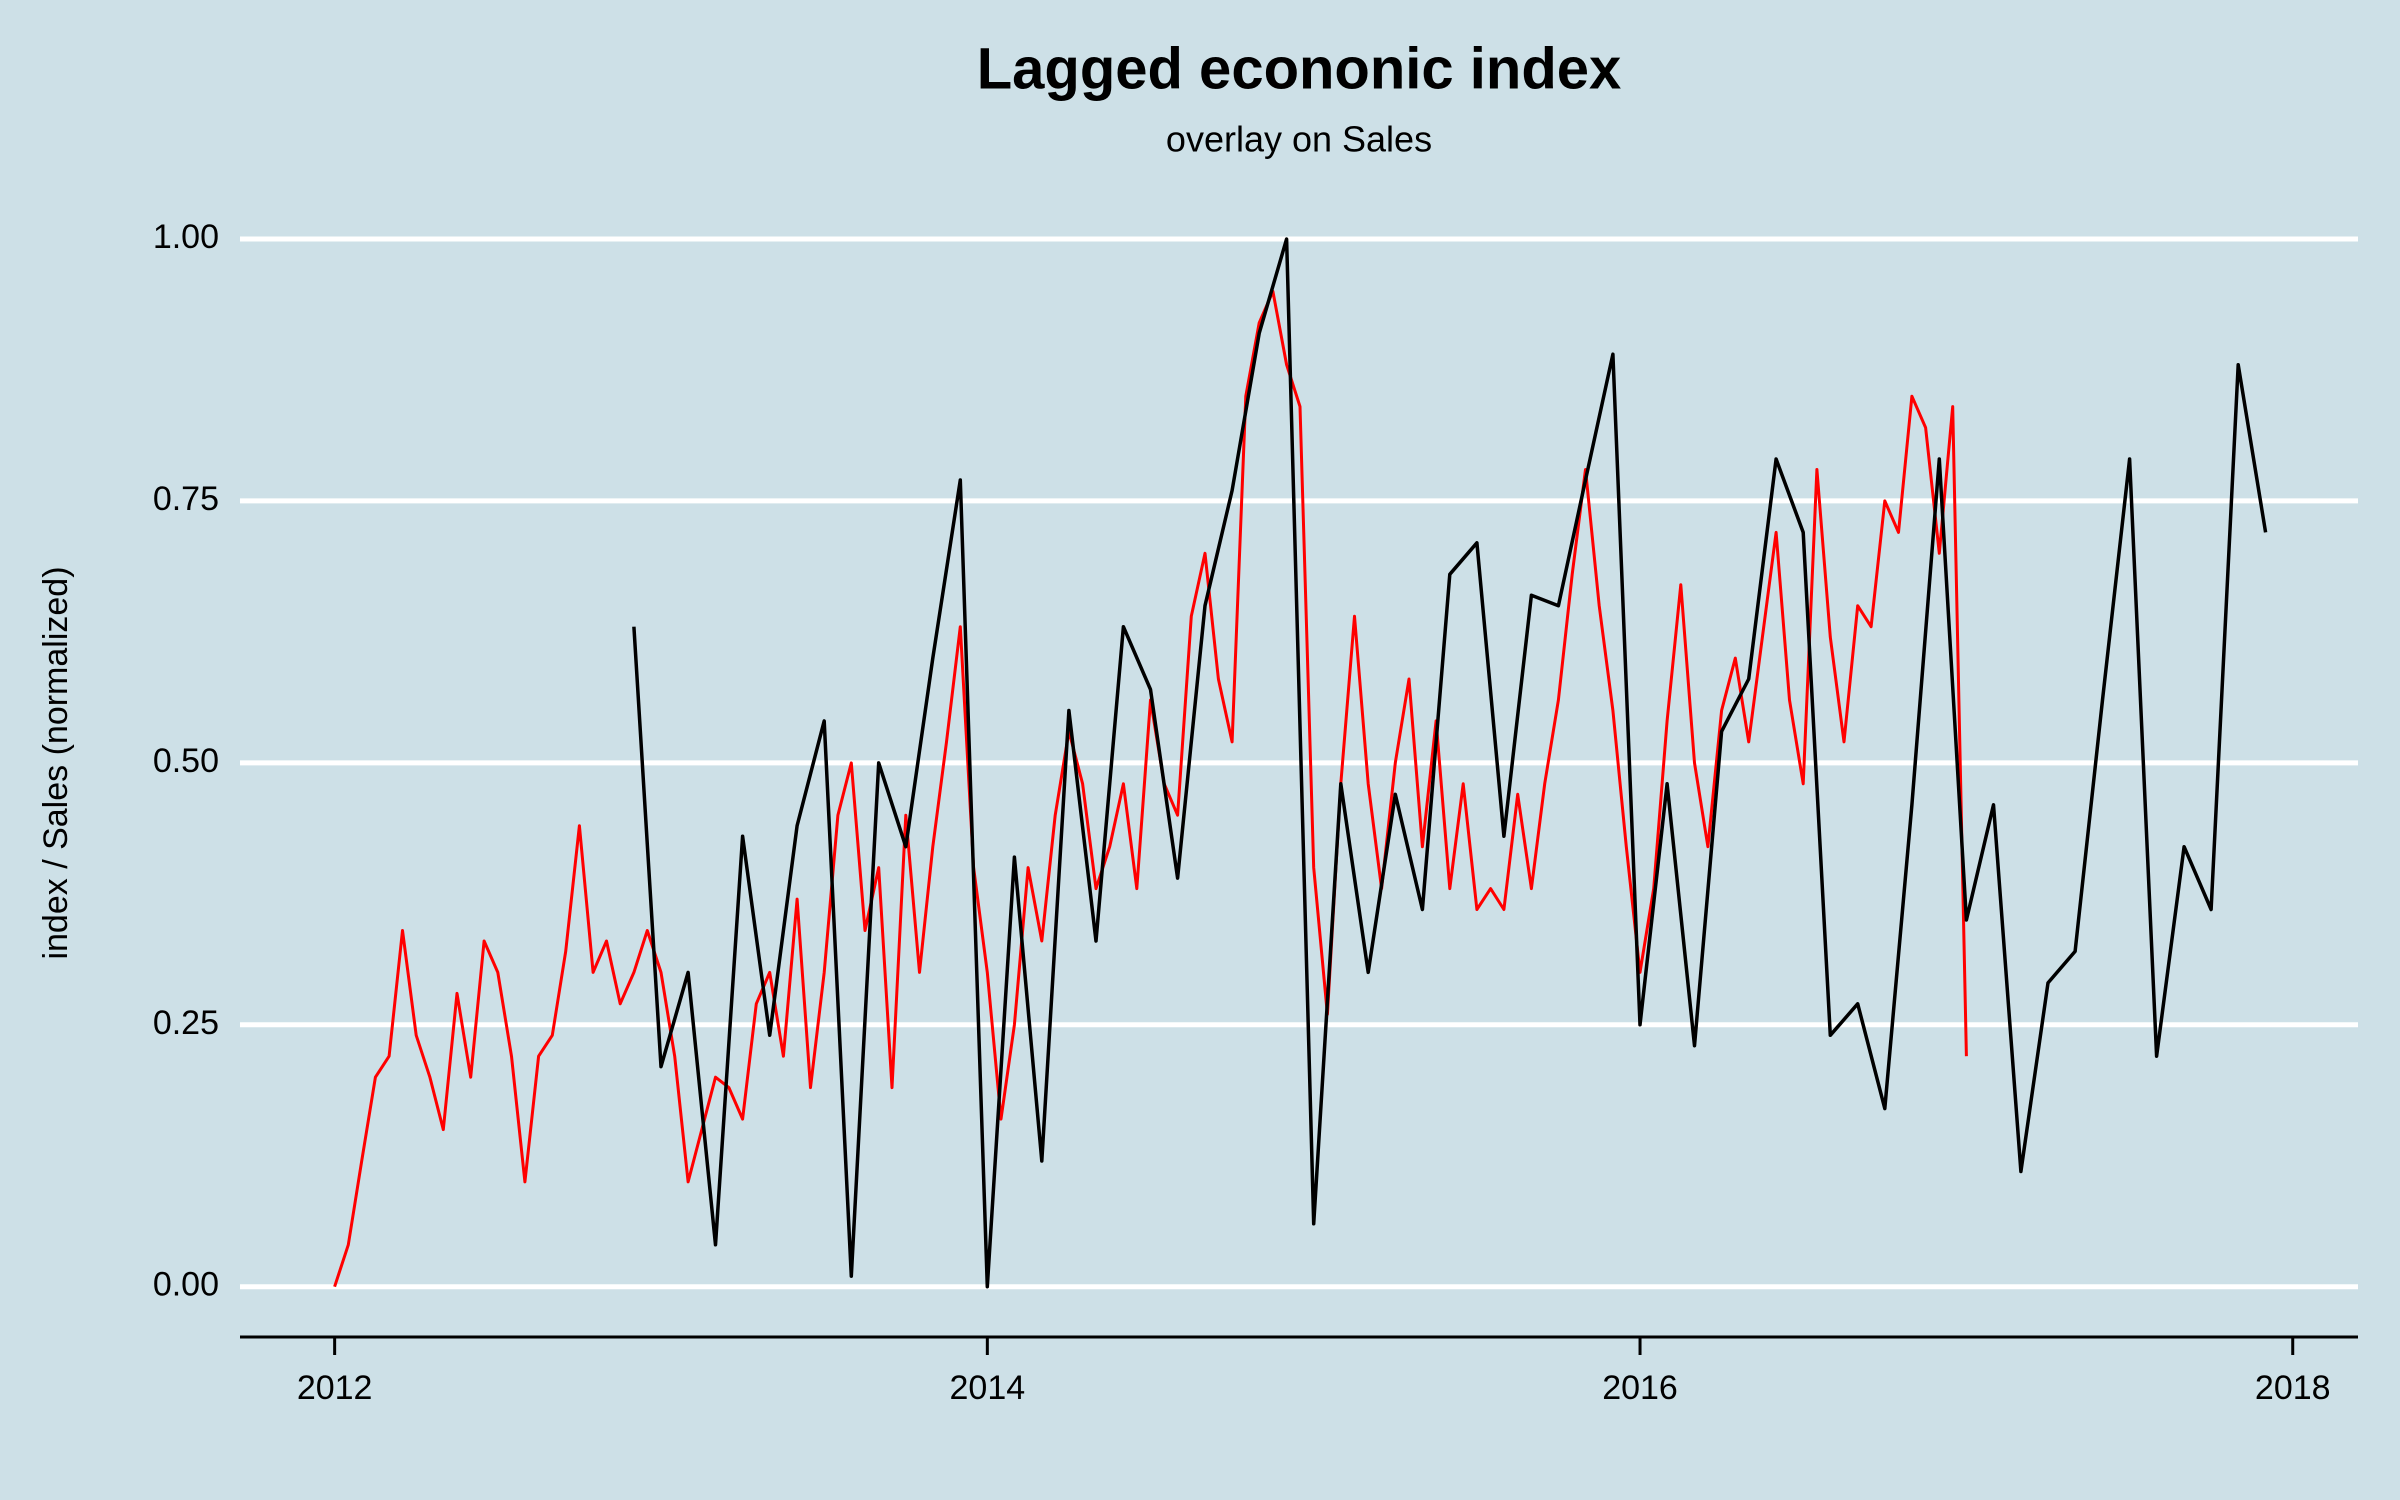 The image size is (2400, 1500). What do you see at coordinates (335, 1388) in the screenshot?
I see `x-tick-label: 2012` at bounding box center [335, 1388].